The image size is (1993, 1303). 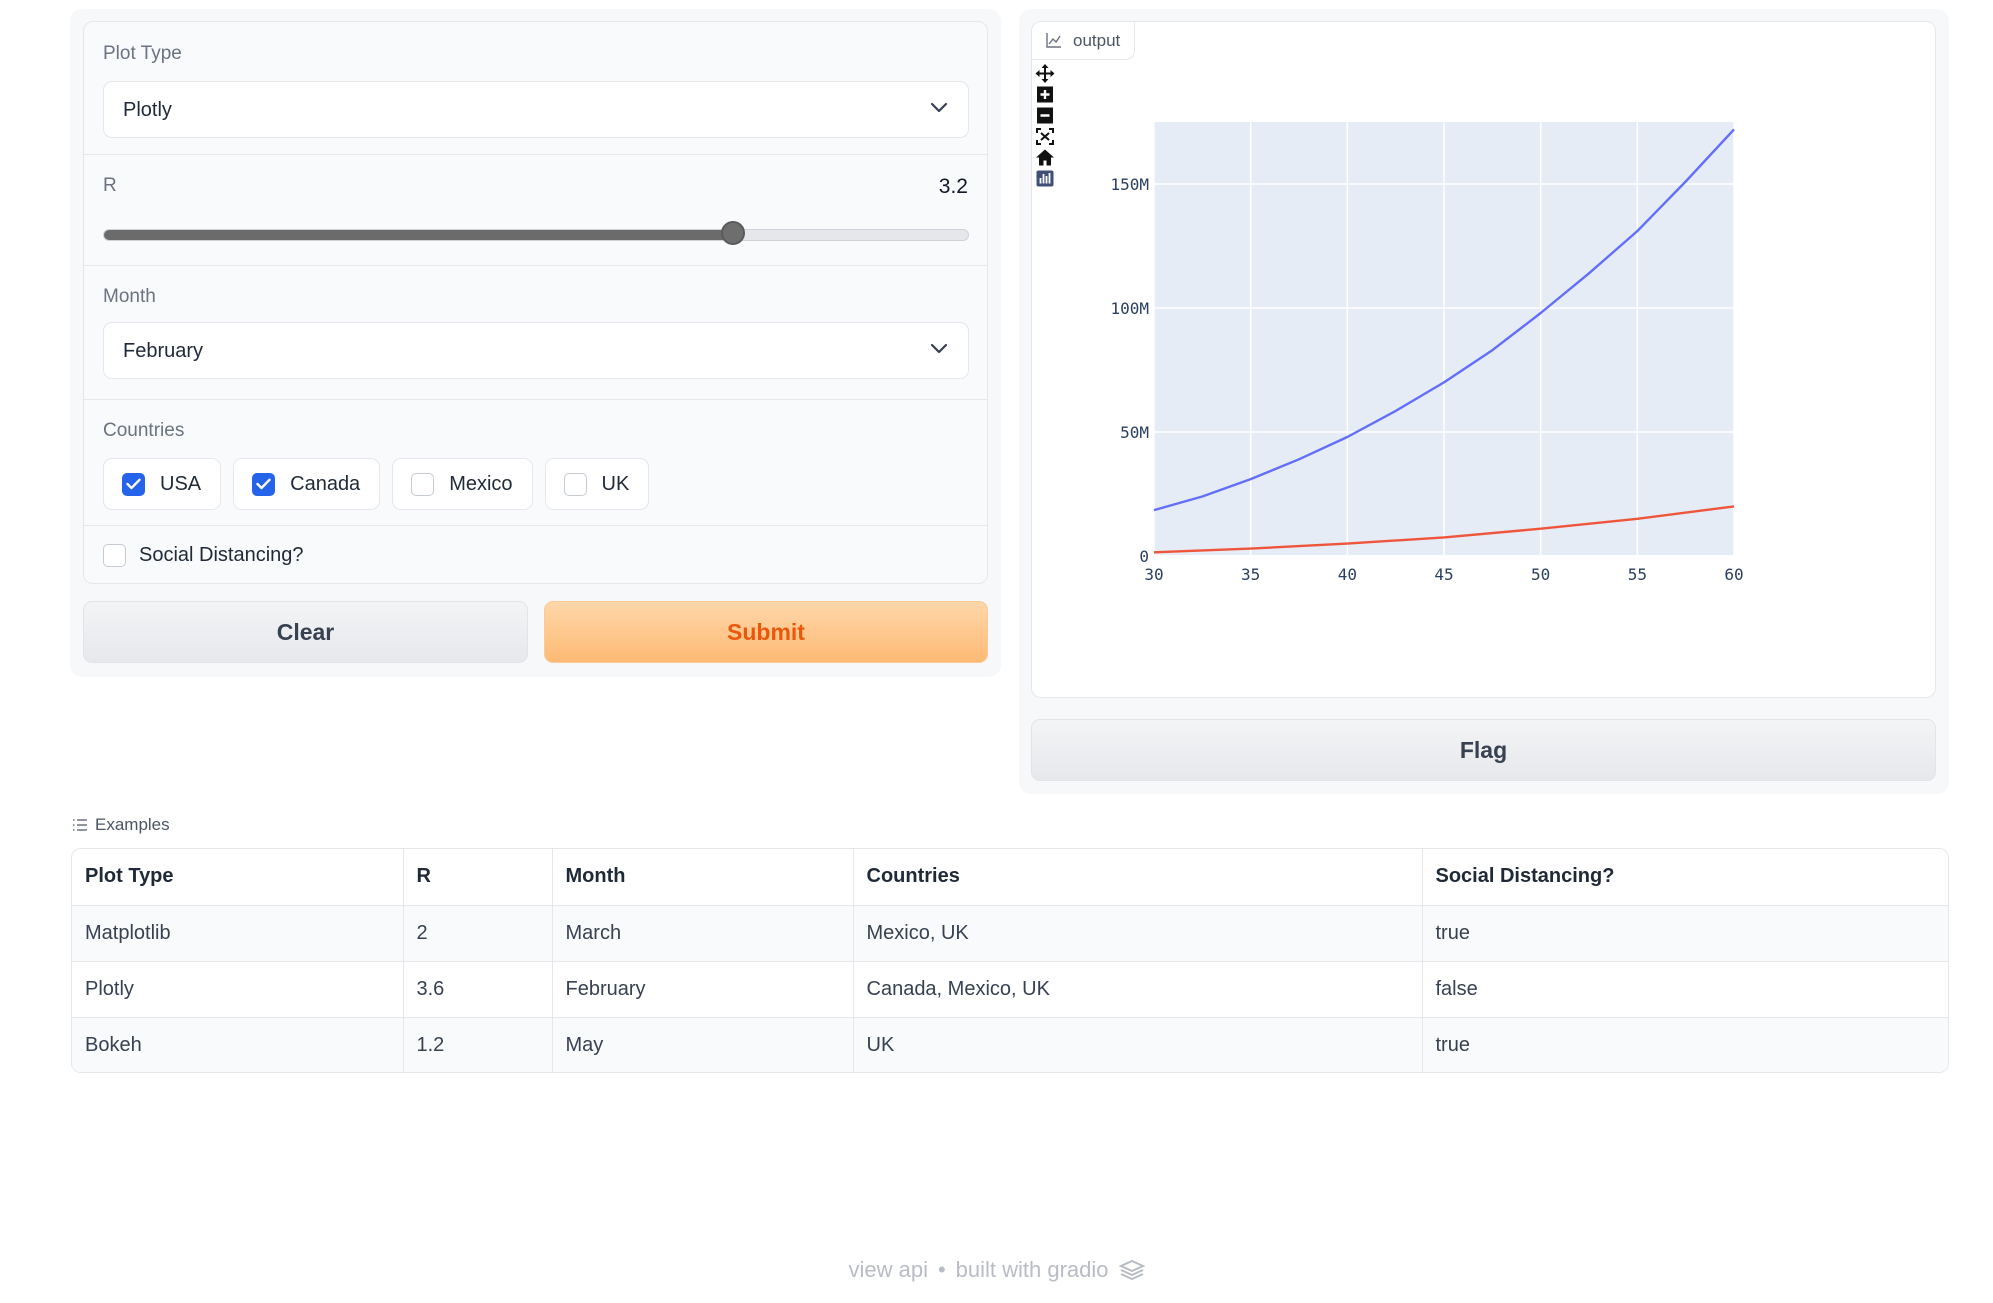 What do you see at coordinates (1733, 574) in the screenshot?
I see `x-tick-label: 60` at bounding box center [1733, 574].